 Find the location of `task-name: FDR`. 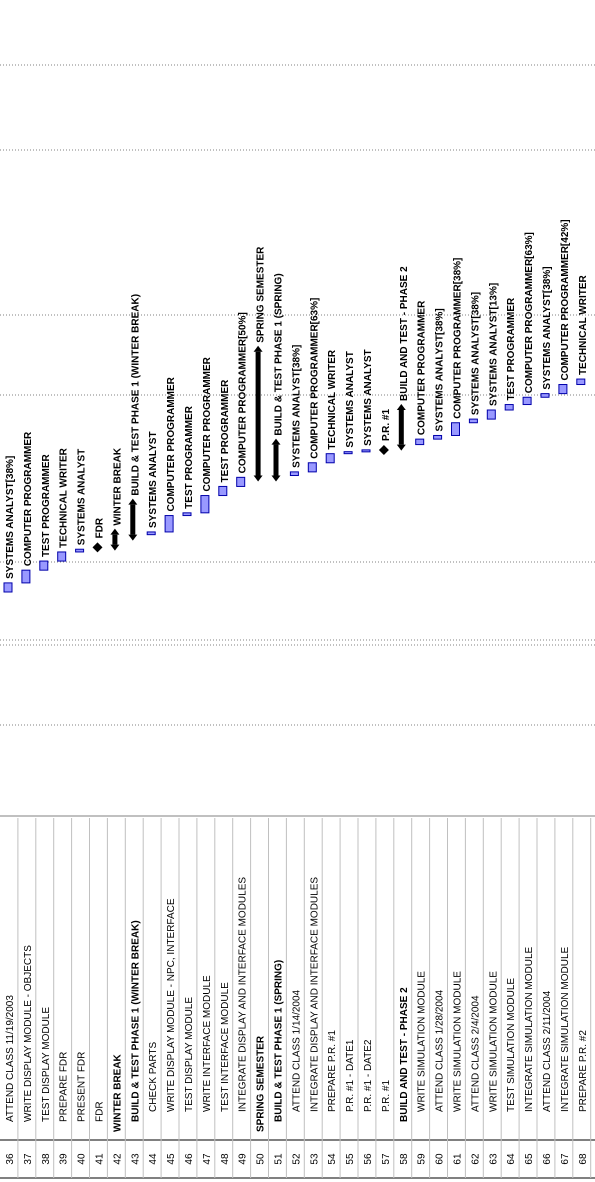

task-name: FDR is located at coordinates (99, 1111).